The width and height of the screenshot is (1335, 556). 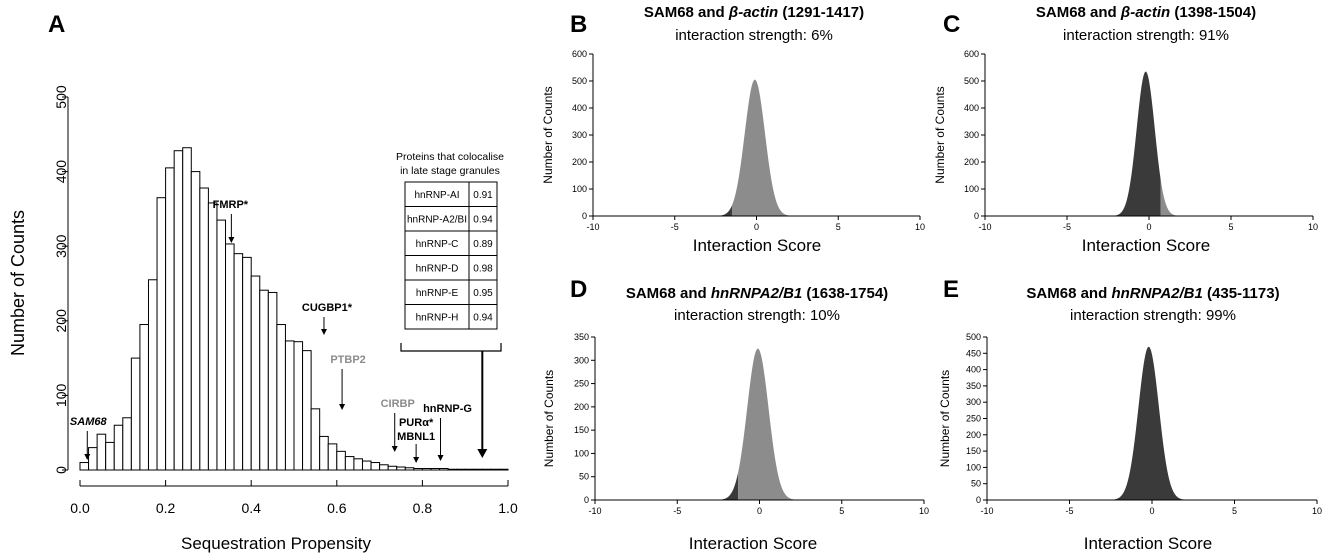 What do you see at coordinates (1153, 315) in the screenshot?
I see `panel-subtitle-e: interaction strength: 99%` at bounding box center [1153, 315].